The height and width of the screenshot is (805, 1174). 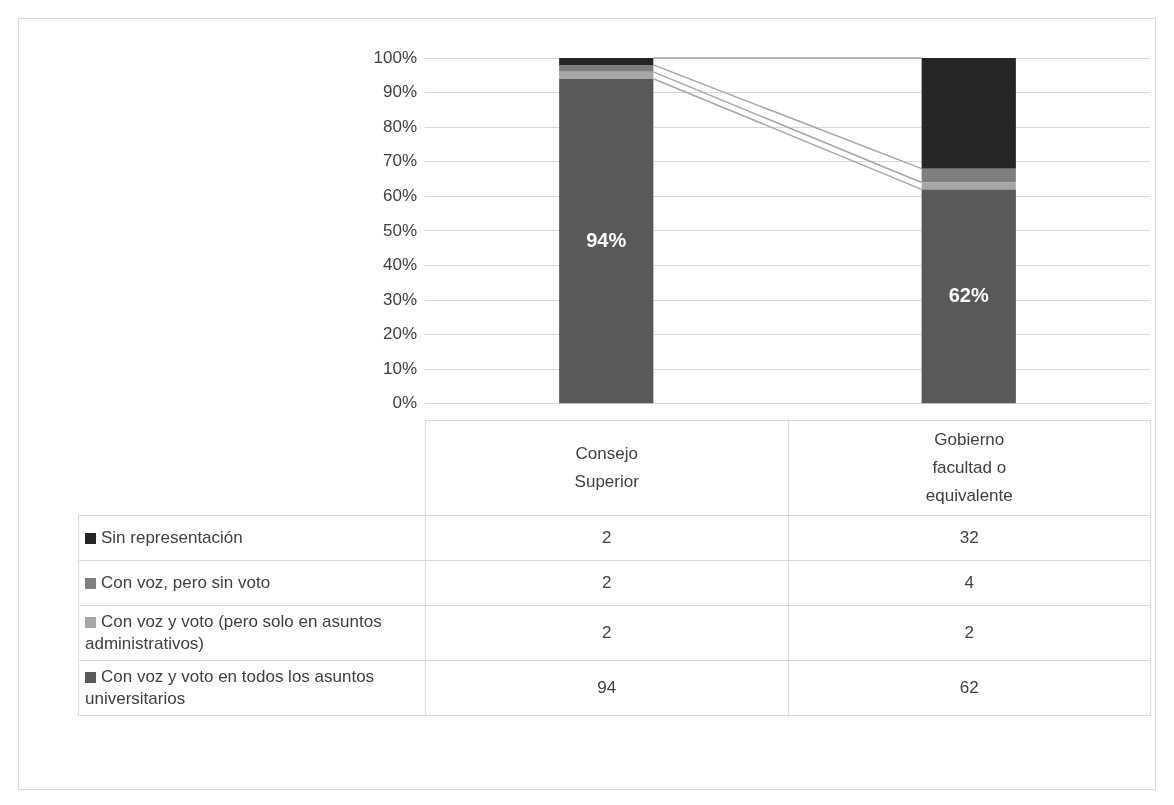 I want to click on legend-label: Sin representación, so click(x=172, y=537).